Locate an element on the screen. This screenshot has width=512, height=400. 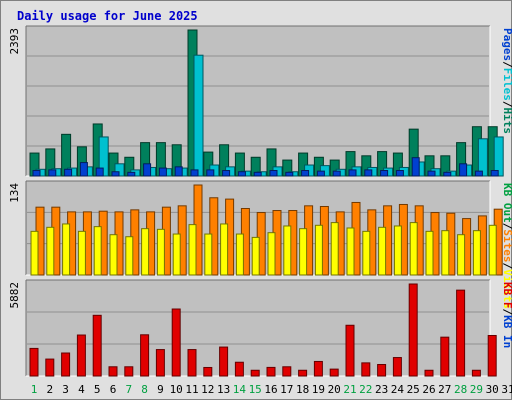
x-tick-label: 15 is located at coordinates (255, 389).